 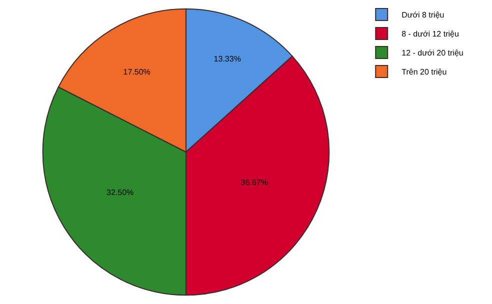 I want to click on data-label: 36.67%, so click(x=254, y=182).